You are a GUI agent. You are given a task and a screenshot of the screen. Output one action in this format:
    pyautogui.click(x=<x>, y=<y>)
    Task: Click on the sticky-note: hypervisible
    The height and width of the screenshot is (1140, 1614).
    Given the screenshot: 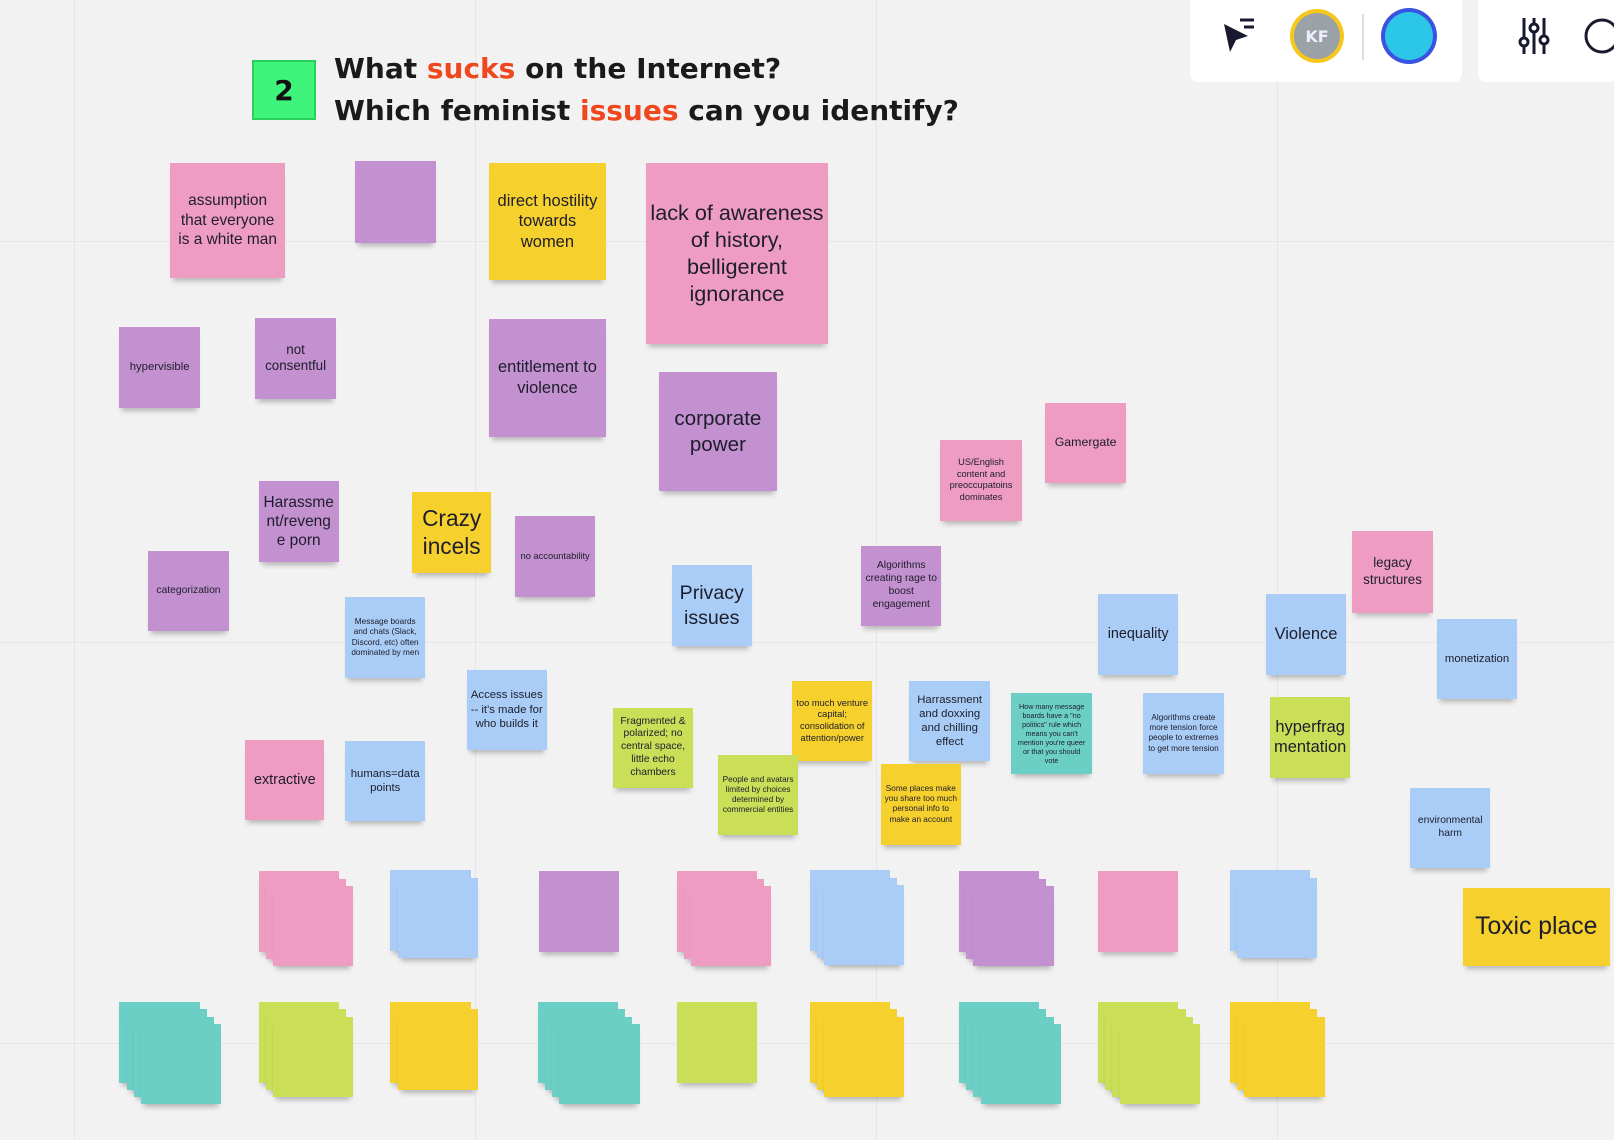 What is the action you would take?
    pyautogui.click(x=159, y=367)
    